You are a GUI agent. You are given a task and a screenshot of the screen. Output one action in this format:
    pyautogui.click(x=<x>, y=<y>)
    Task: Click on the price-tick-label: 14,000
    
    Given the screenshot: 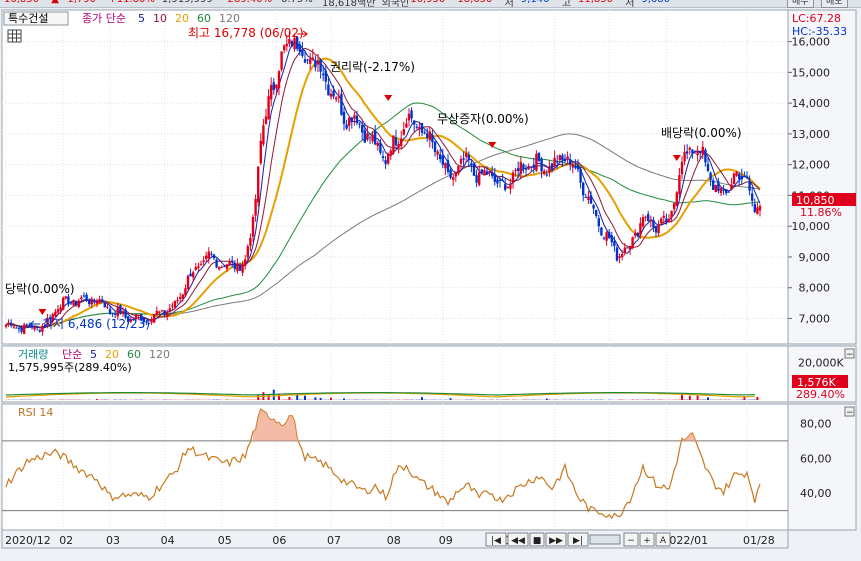 What is the action you would take?
    pyautogui.click(x=811, y=103)
    